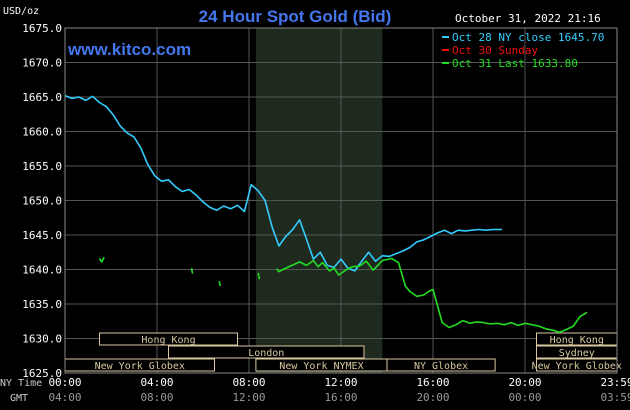 This screenshot has height=410, width=630. I want to click on legend-entry: Oct 28 NY close 1645.70, so click(528, 37).